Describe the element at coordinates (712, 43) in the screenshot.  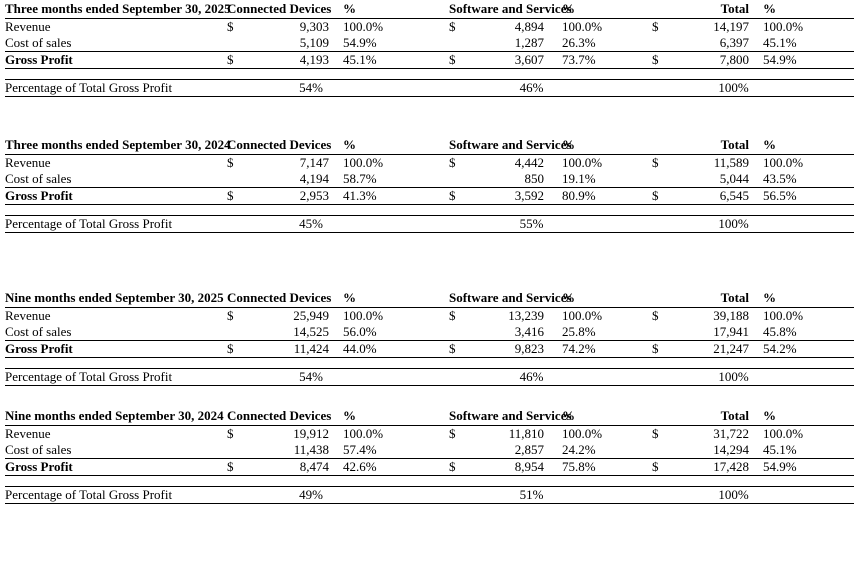
I see `amount-value: 6,397` at that location.